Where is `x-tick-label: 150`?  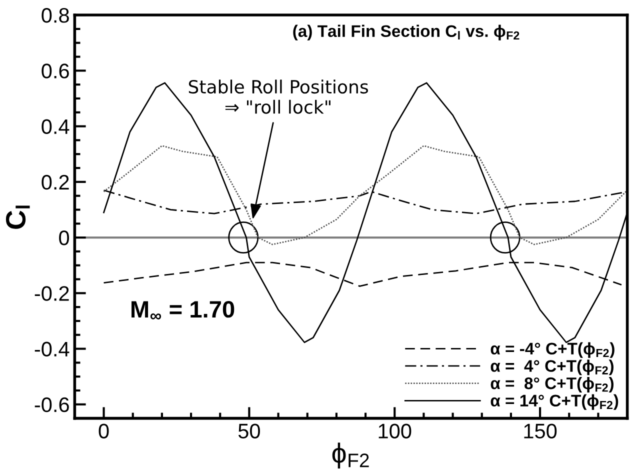
x-tick-label: 150 is located at coordinates (540, 431).